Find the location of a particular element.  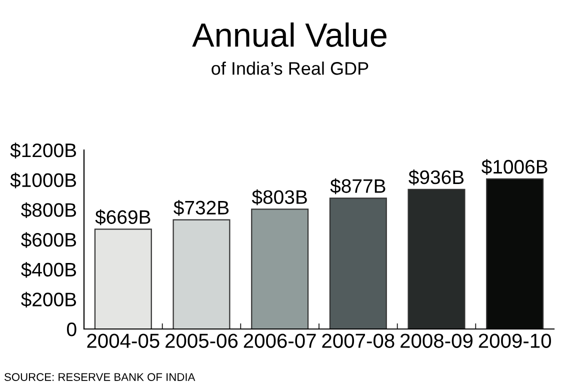

x-tick-label: 2009-10 is located at coordinates (515, 341).